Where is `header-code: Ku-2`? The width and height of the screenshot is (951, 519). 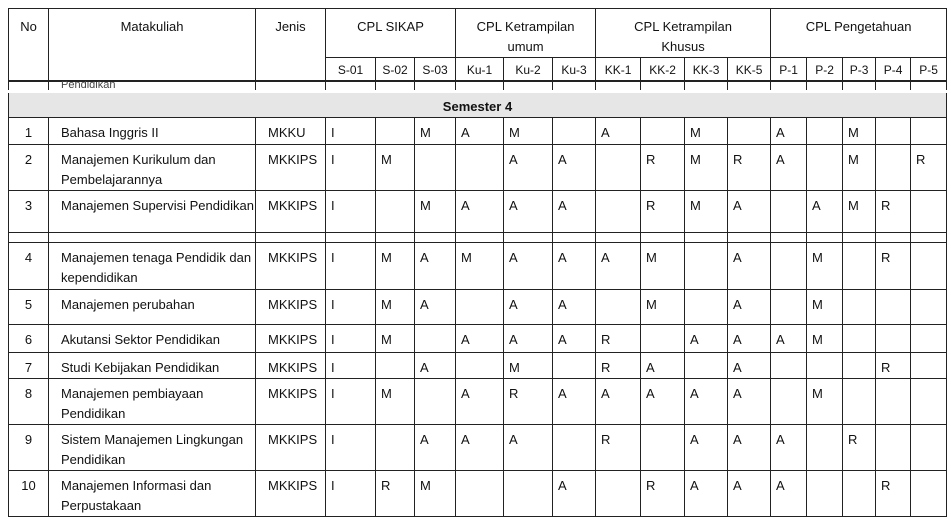 header-code: Ku-2 is located at coordinates (528, 69).